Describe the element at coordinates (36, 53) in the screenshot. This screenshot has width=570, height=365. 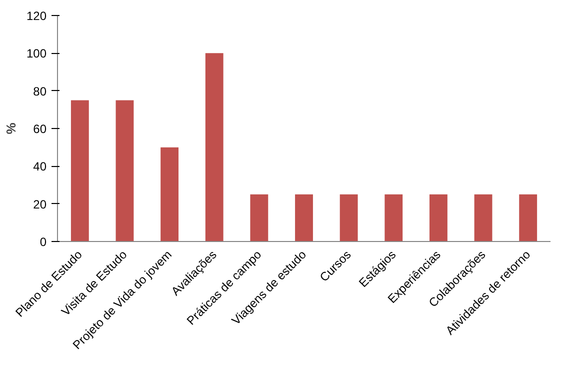
I see `y-tick-label: 100` at that location.